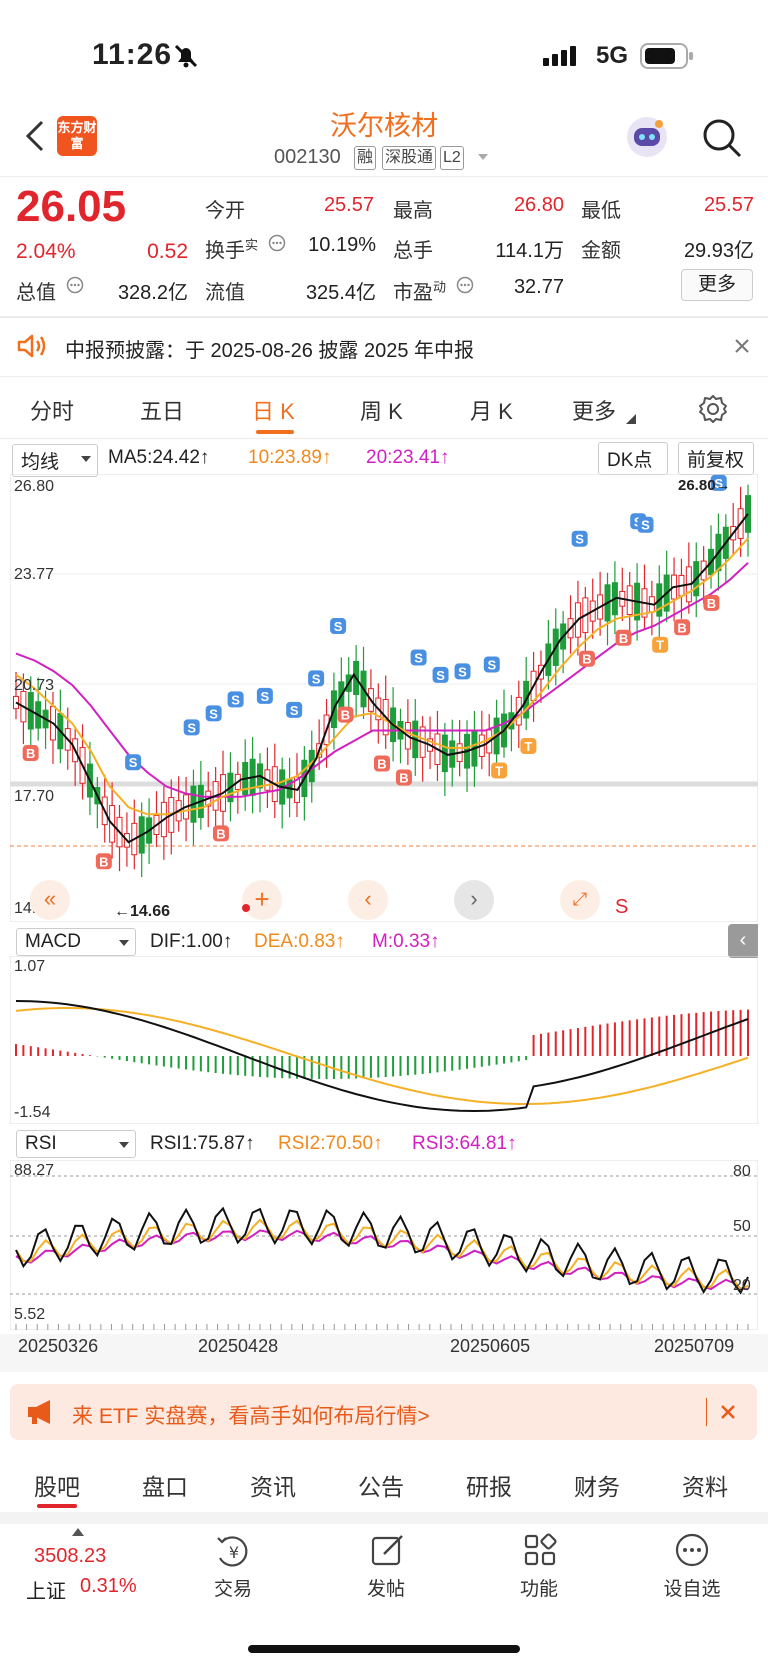 This screenshot has width=768, height=1669. What do you see at coordinates (713, 409) in the screenshot?
I see `settings-icon` at bounding box center [713, 409].